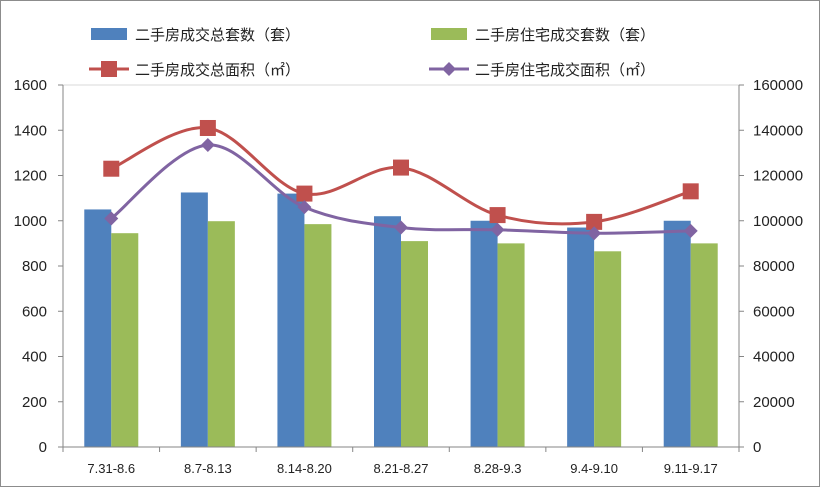  Describe the element at coordinates (208, 468) in the screenshot. I see `x-tick-label: 8.7-8.13` at that location.